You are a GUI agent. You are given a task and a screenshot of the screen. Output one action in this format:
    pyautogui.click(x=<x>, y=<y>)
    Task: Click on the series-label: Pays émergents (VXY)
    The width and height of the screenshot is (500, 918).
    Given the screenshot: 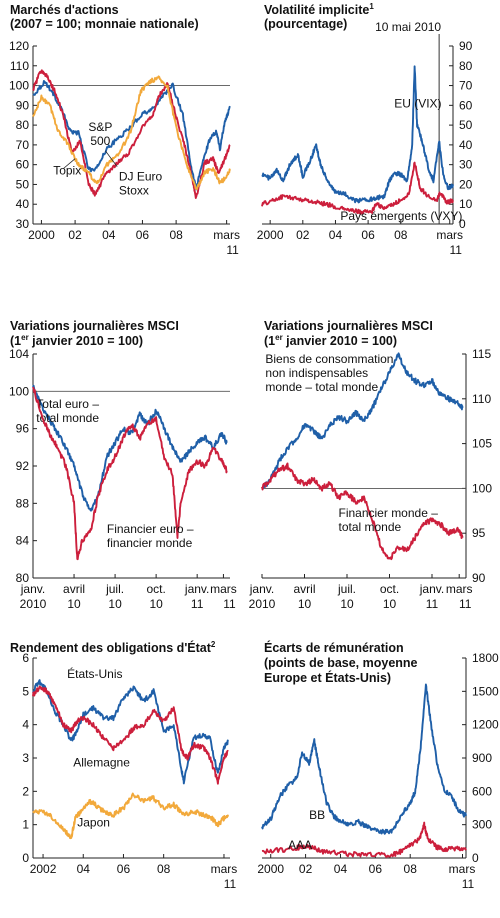 What is the action you would take?
    pyautogui.click(x=401, y=216)
    